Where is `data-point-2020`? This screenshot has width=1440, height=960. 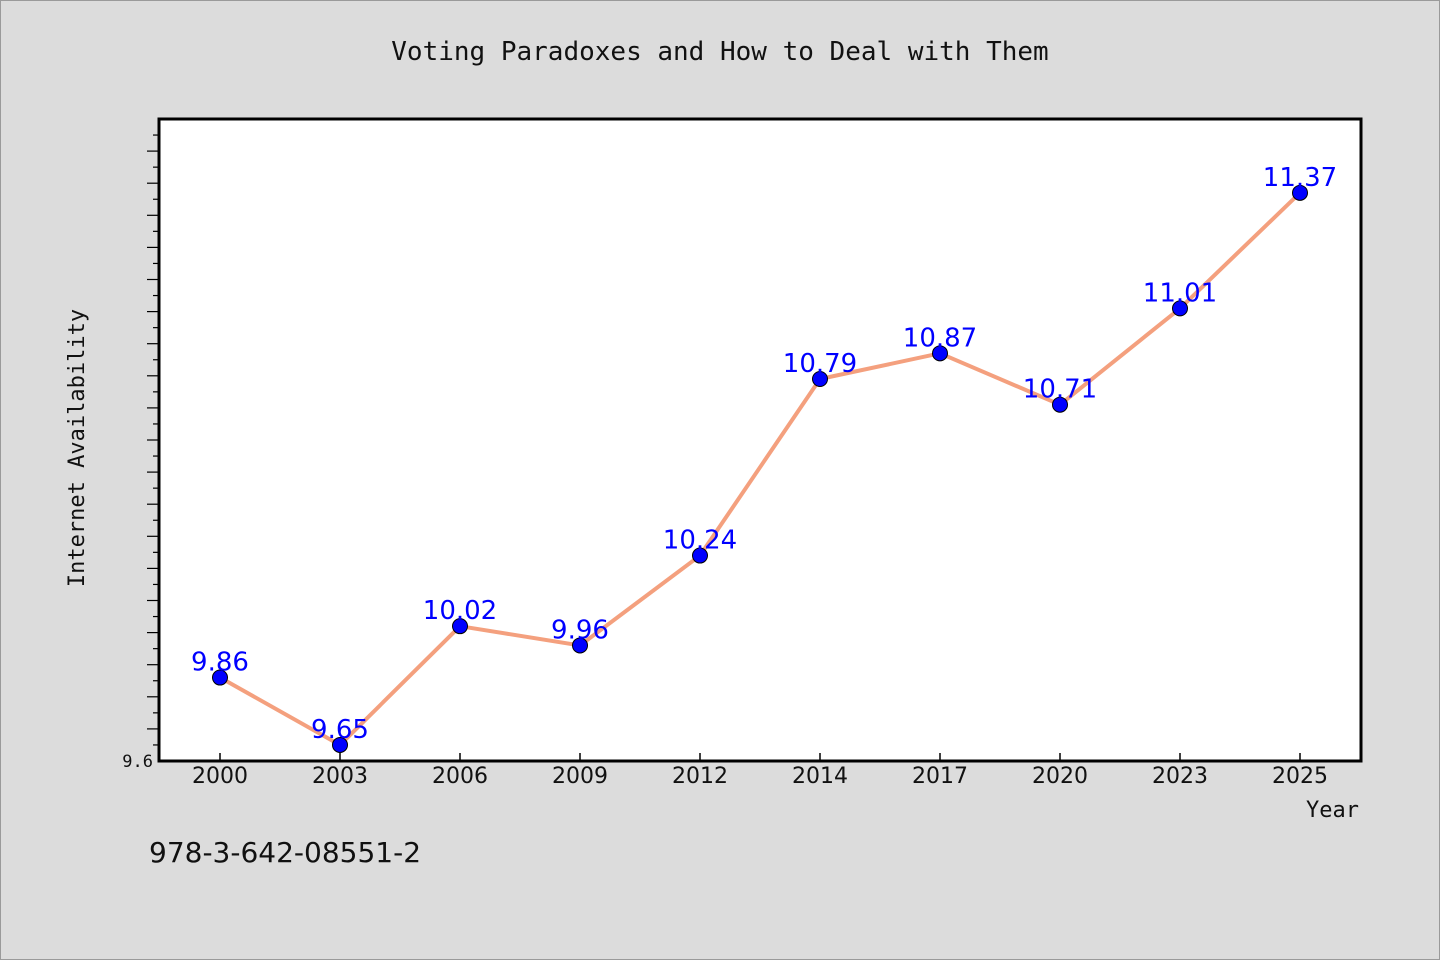
data-point-2020 is located at coordinates (1060, 404).